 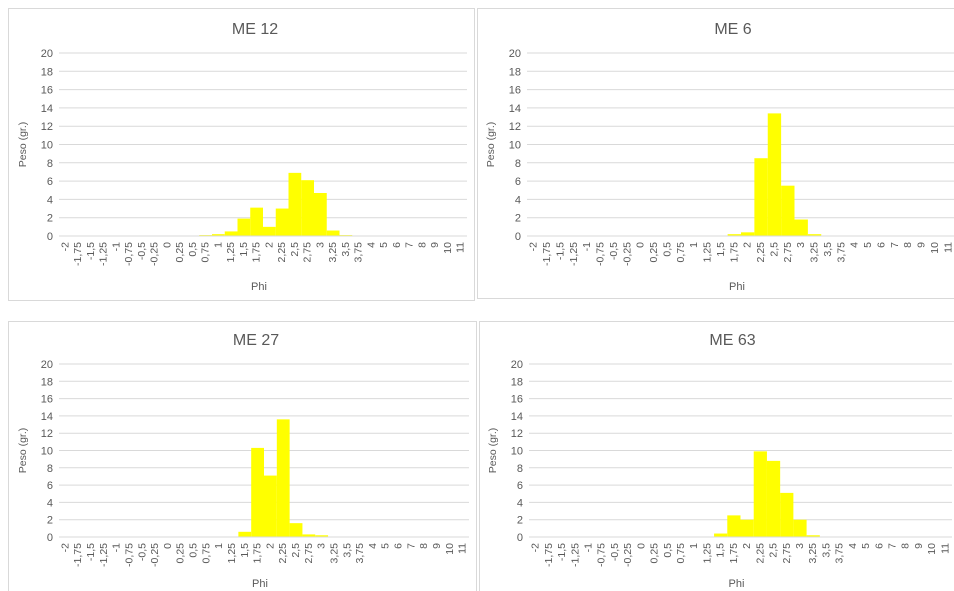 I want to click on chart-title: ME 6, so click(x=732, y=29).